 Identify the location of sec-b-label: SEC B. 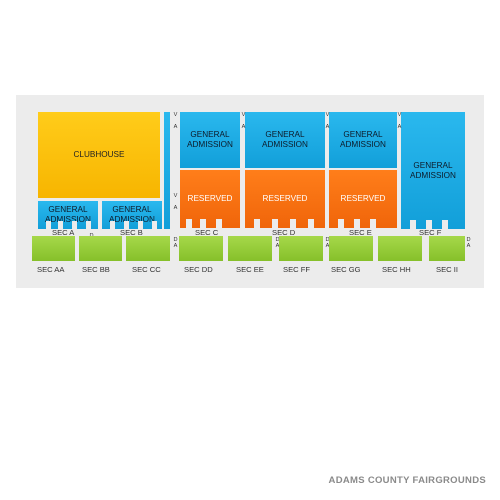
(131, 232).